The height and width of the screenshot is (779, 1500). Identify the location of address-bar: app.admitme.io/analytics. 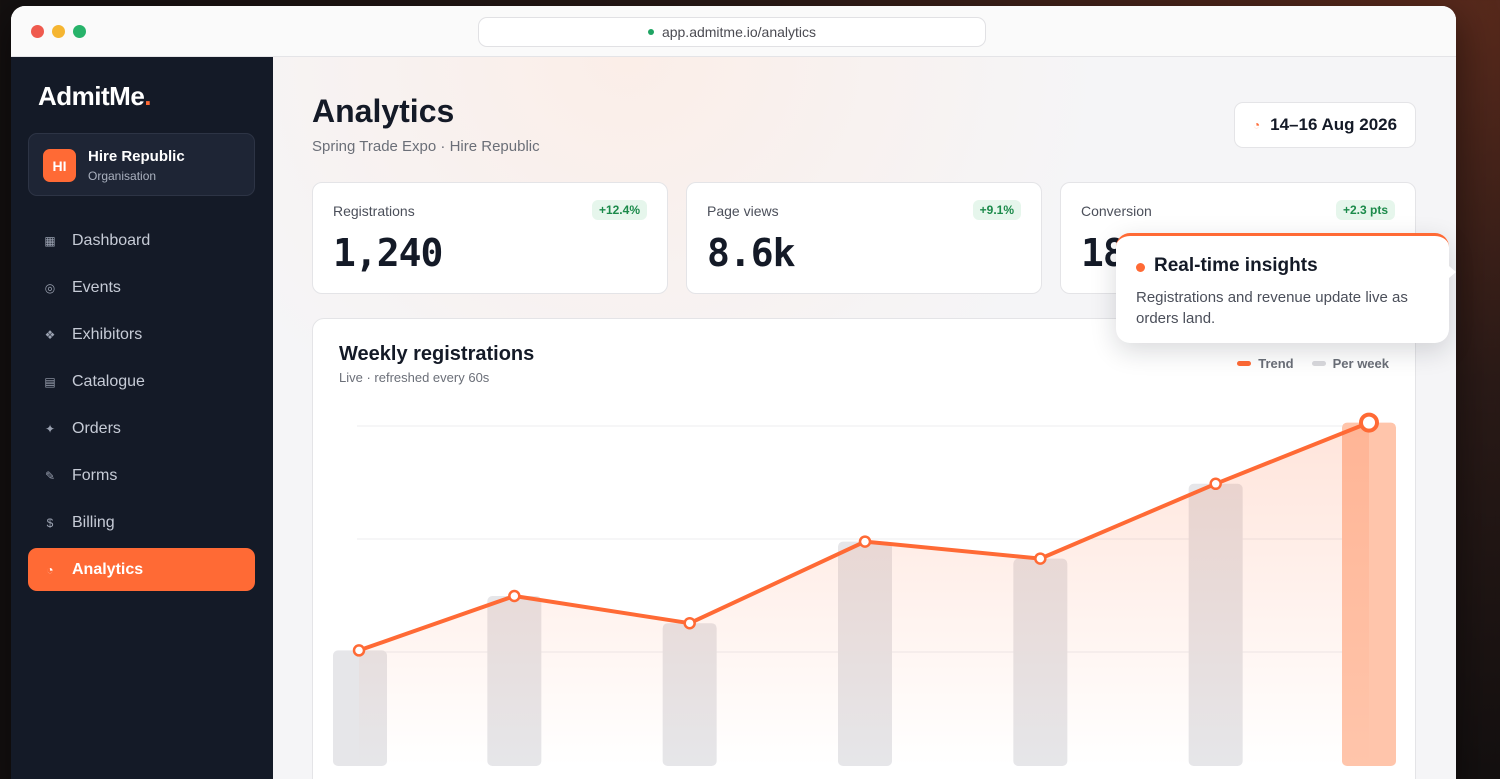
(732, 32).